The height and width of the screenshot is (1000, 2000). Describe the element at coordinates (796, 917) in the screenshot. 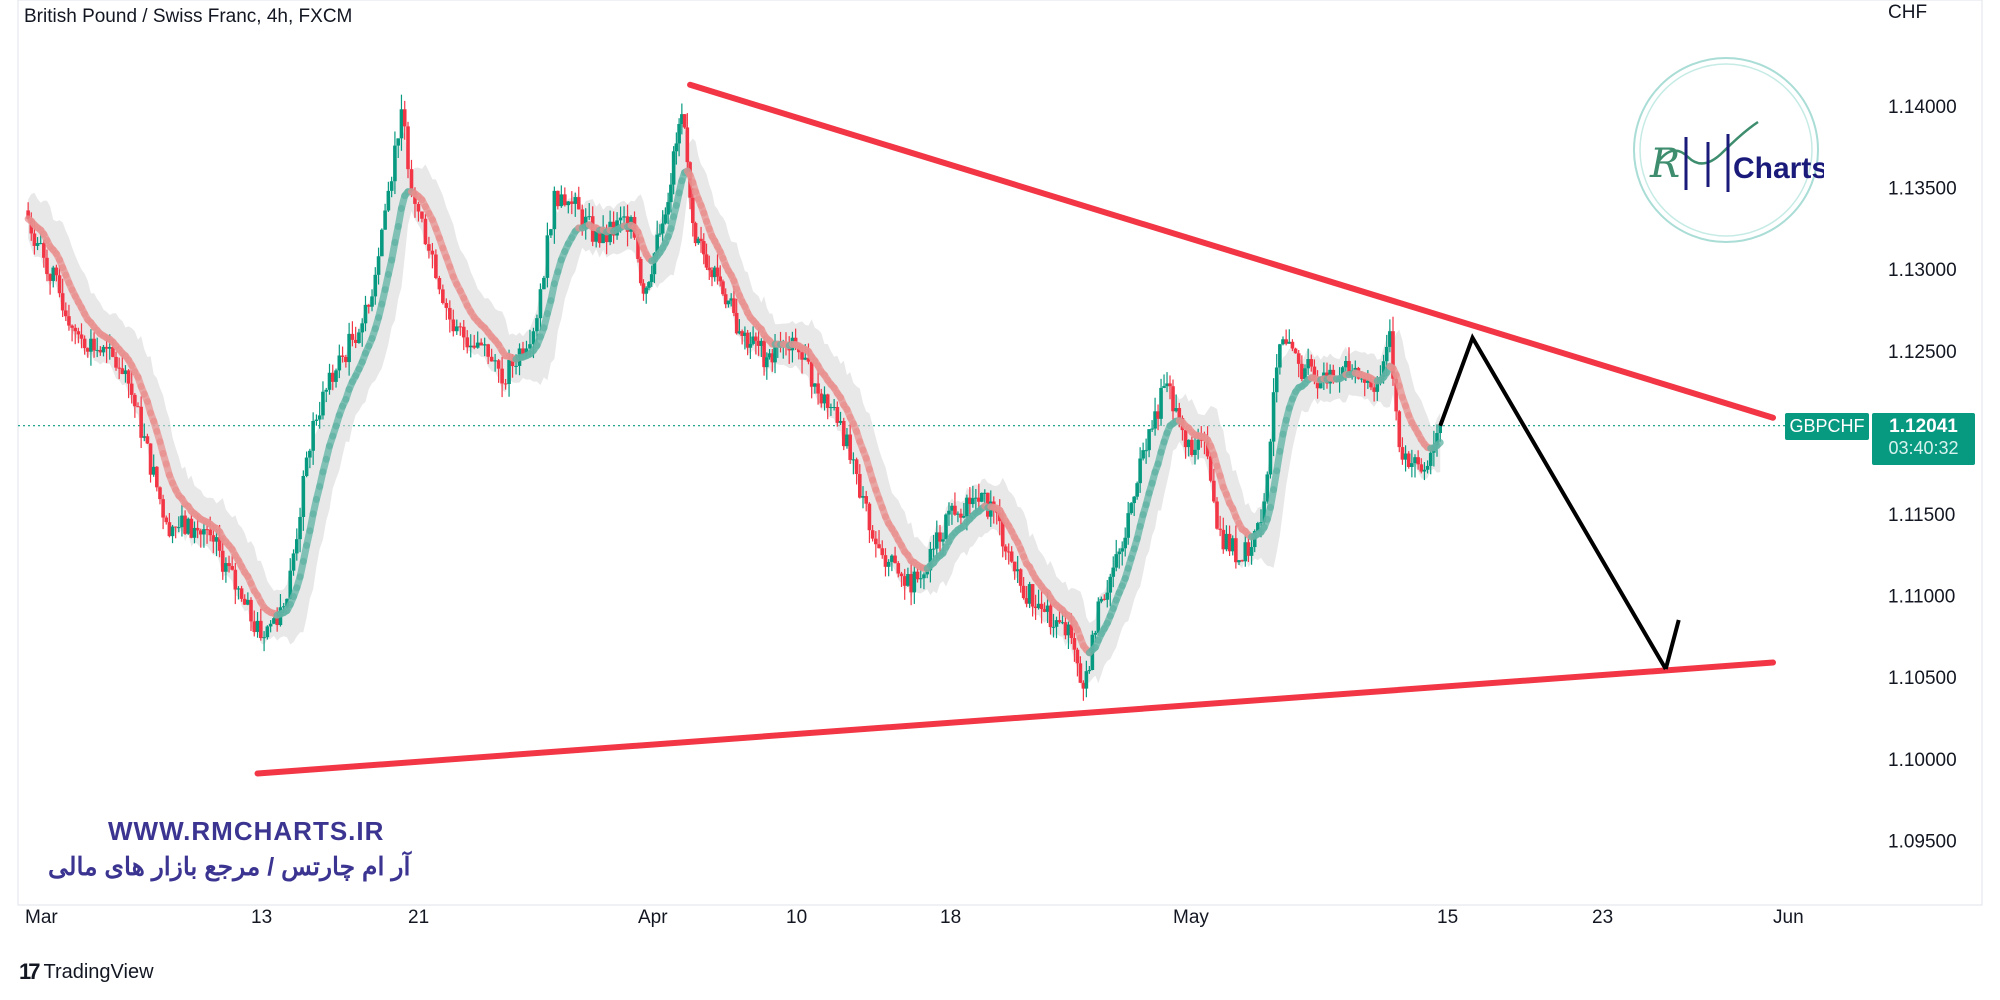

I see `x-tick-label: 10` at that location.